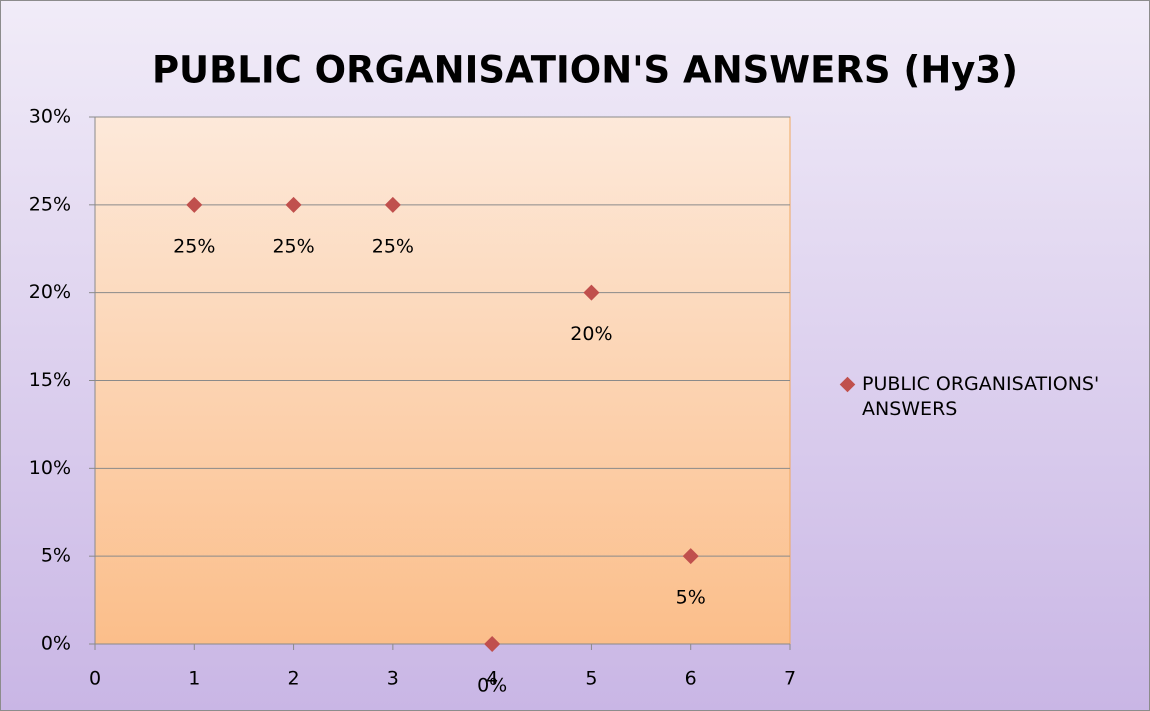 The image size is (1150, 711). I want to click on y-tick-label: 15%, so click(50, 380).